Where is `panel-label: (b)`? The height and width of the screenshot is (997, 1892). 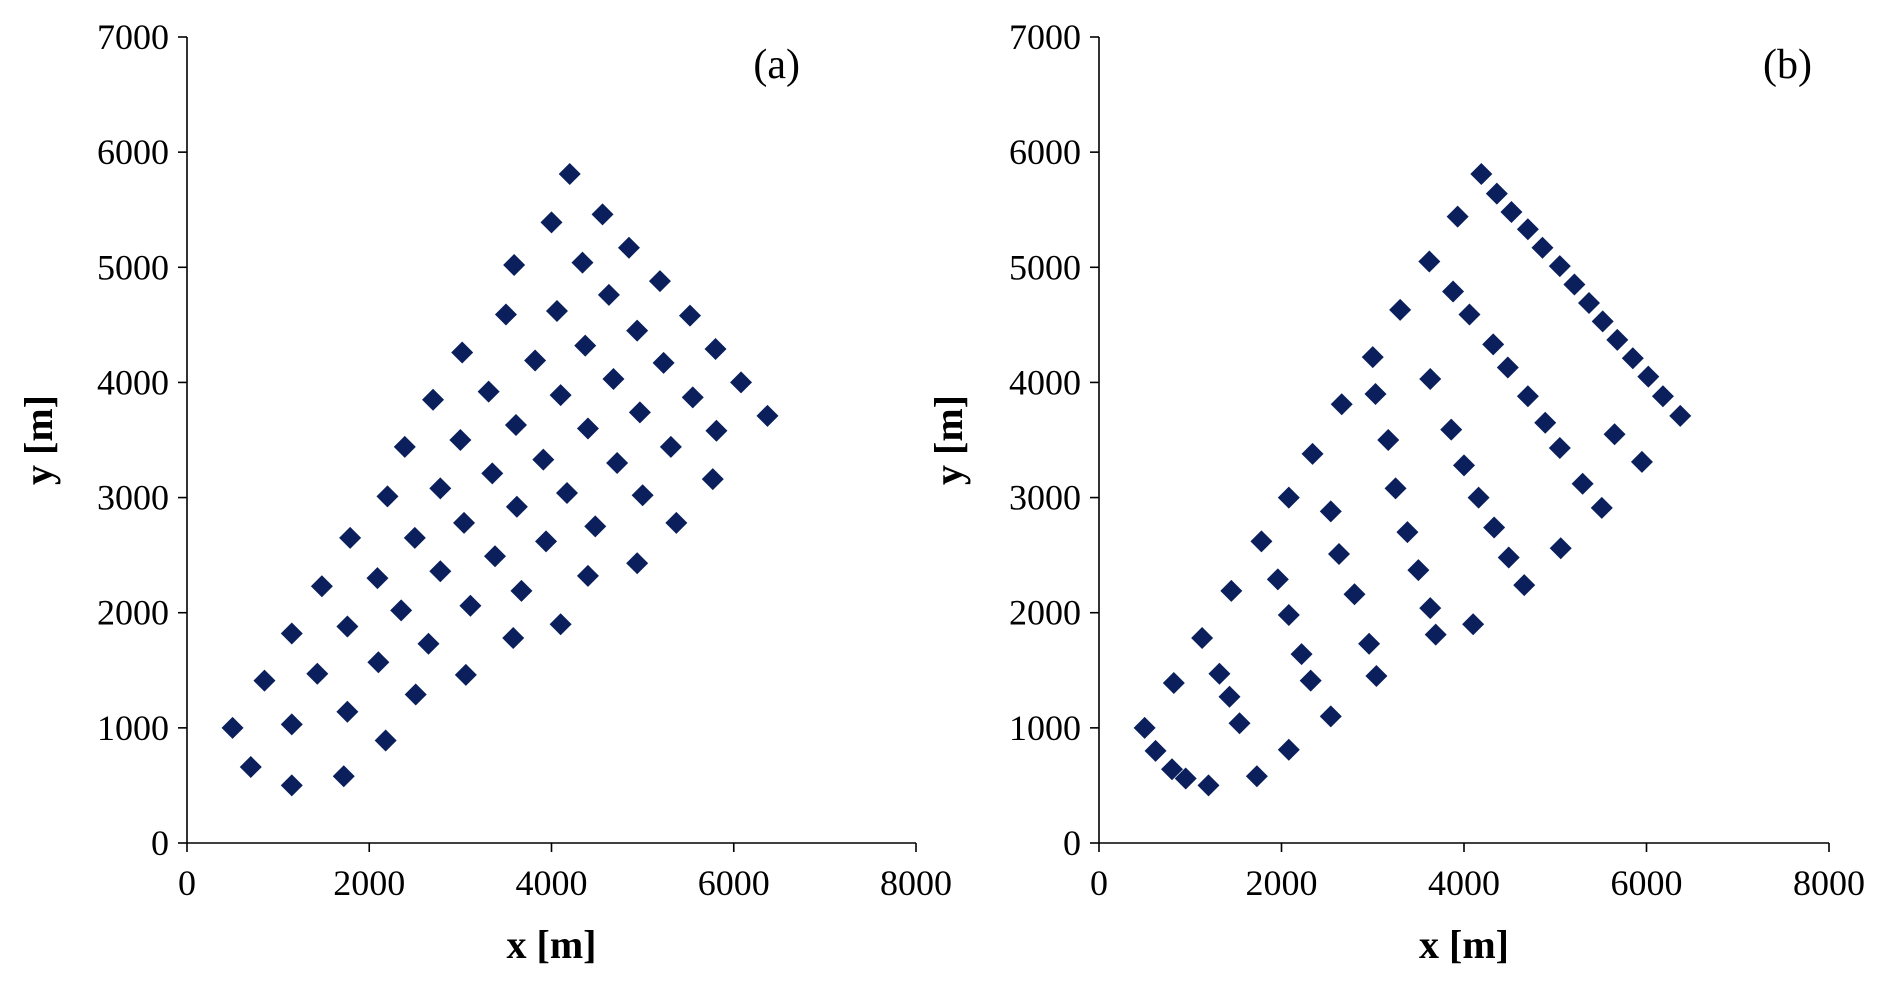
panel-label: (b) is located at coordinates (1787, 65).